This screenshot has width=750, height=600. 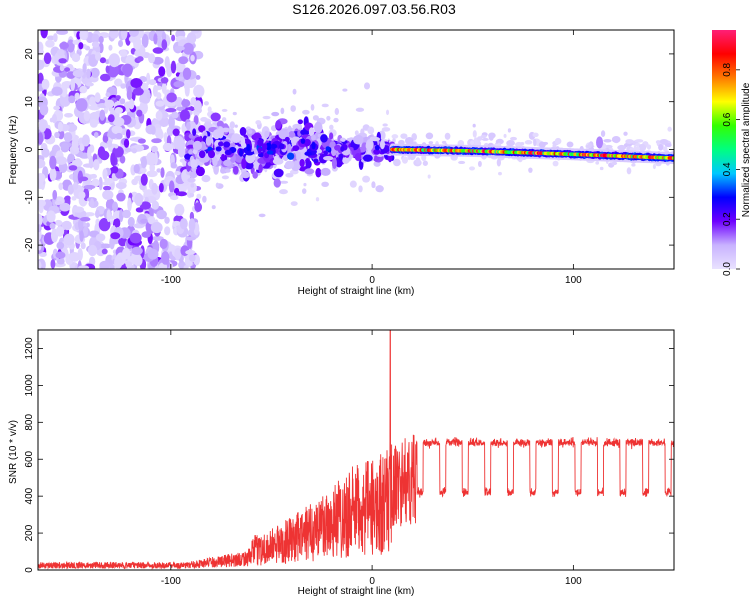 I want to click on colorbar-label: Normalized spectral amplitude, so click(x=745, y=149).